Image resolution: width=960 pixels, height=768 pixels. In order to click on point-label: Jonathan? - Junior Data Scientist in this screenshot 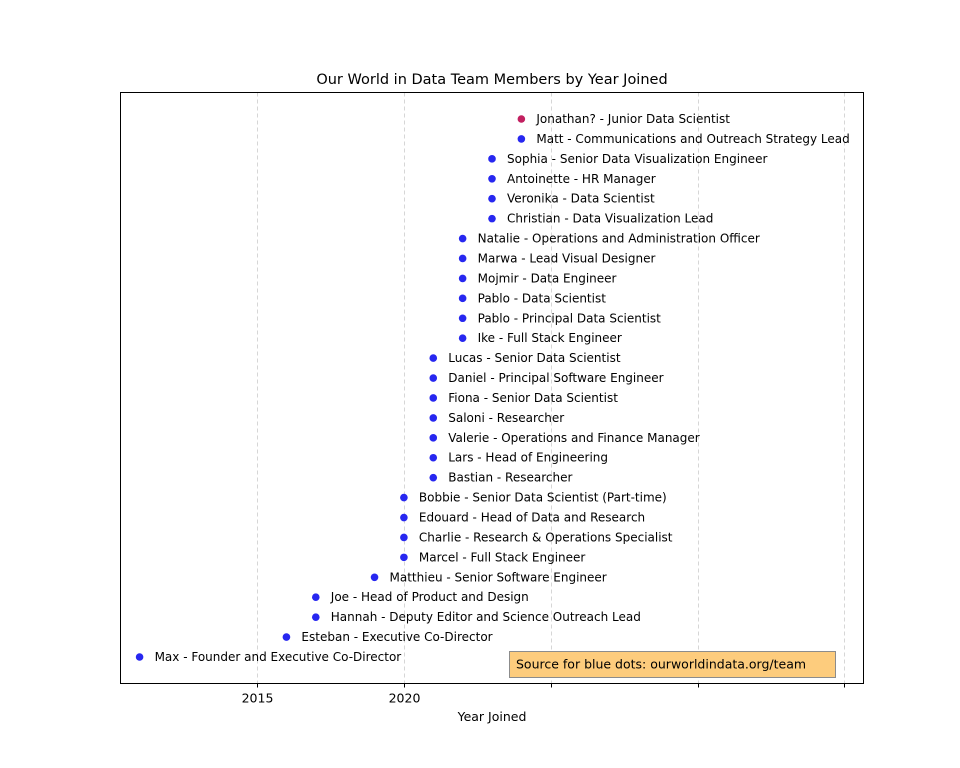, I will do `click(632, 119)`.